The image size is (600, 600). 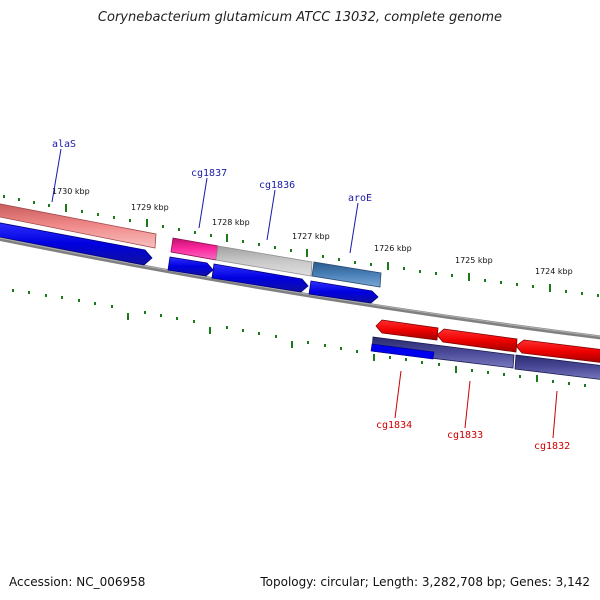 What do you see at coordinates (150, 207) in the screenshot?
I see `tick-label-1729: 1729 kbp` at bounding box center [150, 207].